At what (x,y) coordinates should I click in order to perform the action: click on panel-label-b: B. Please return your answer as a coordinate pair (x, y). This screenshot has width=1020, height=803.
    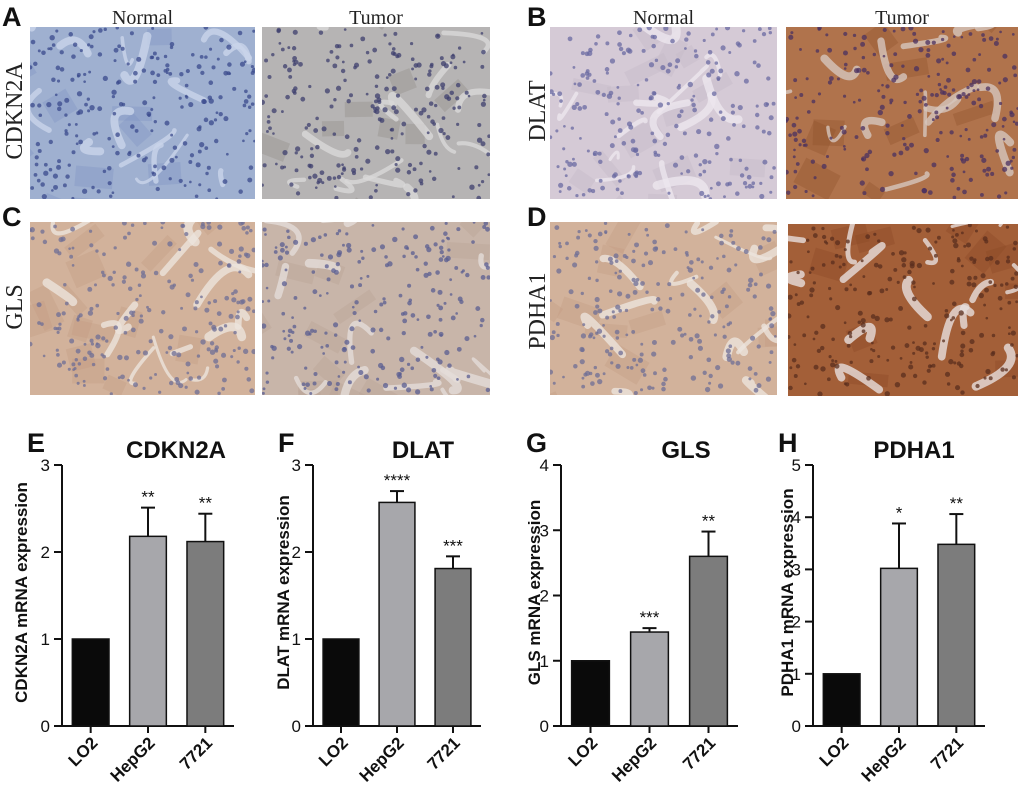
    Looking at the image, I should click on (537, 17).